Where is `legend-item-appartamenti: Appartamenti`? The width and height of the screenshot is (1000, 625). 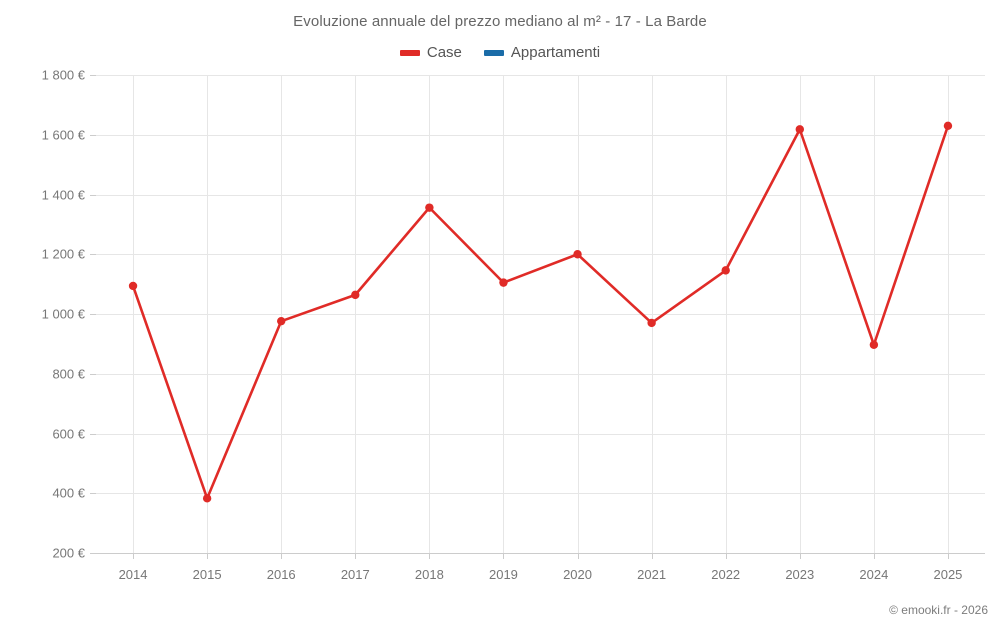 legend-item-appartamenti: Appartamenti is located at coordinates (542, 52).